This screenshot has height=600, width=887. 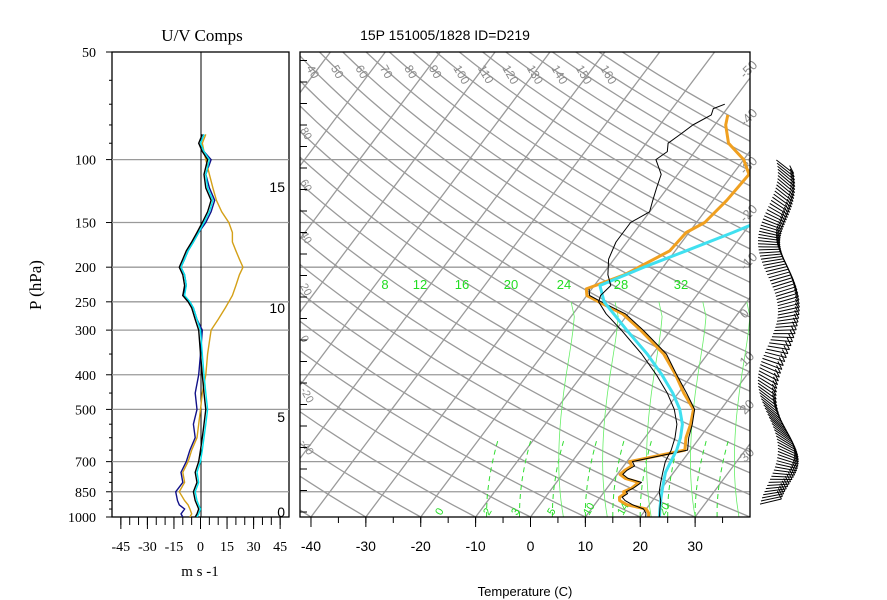 I want to click on left-curve-label: 80, so click(x=305, y=134).